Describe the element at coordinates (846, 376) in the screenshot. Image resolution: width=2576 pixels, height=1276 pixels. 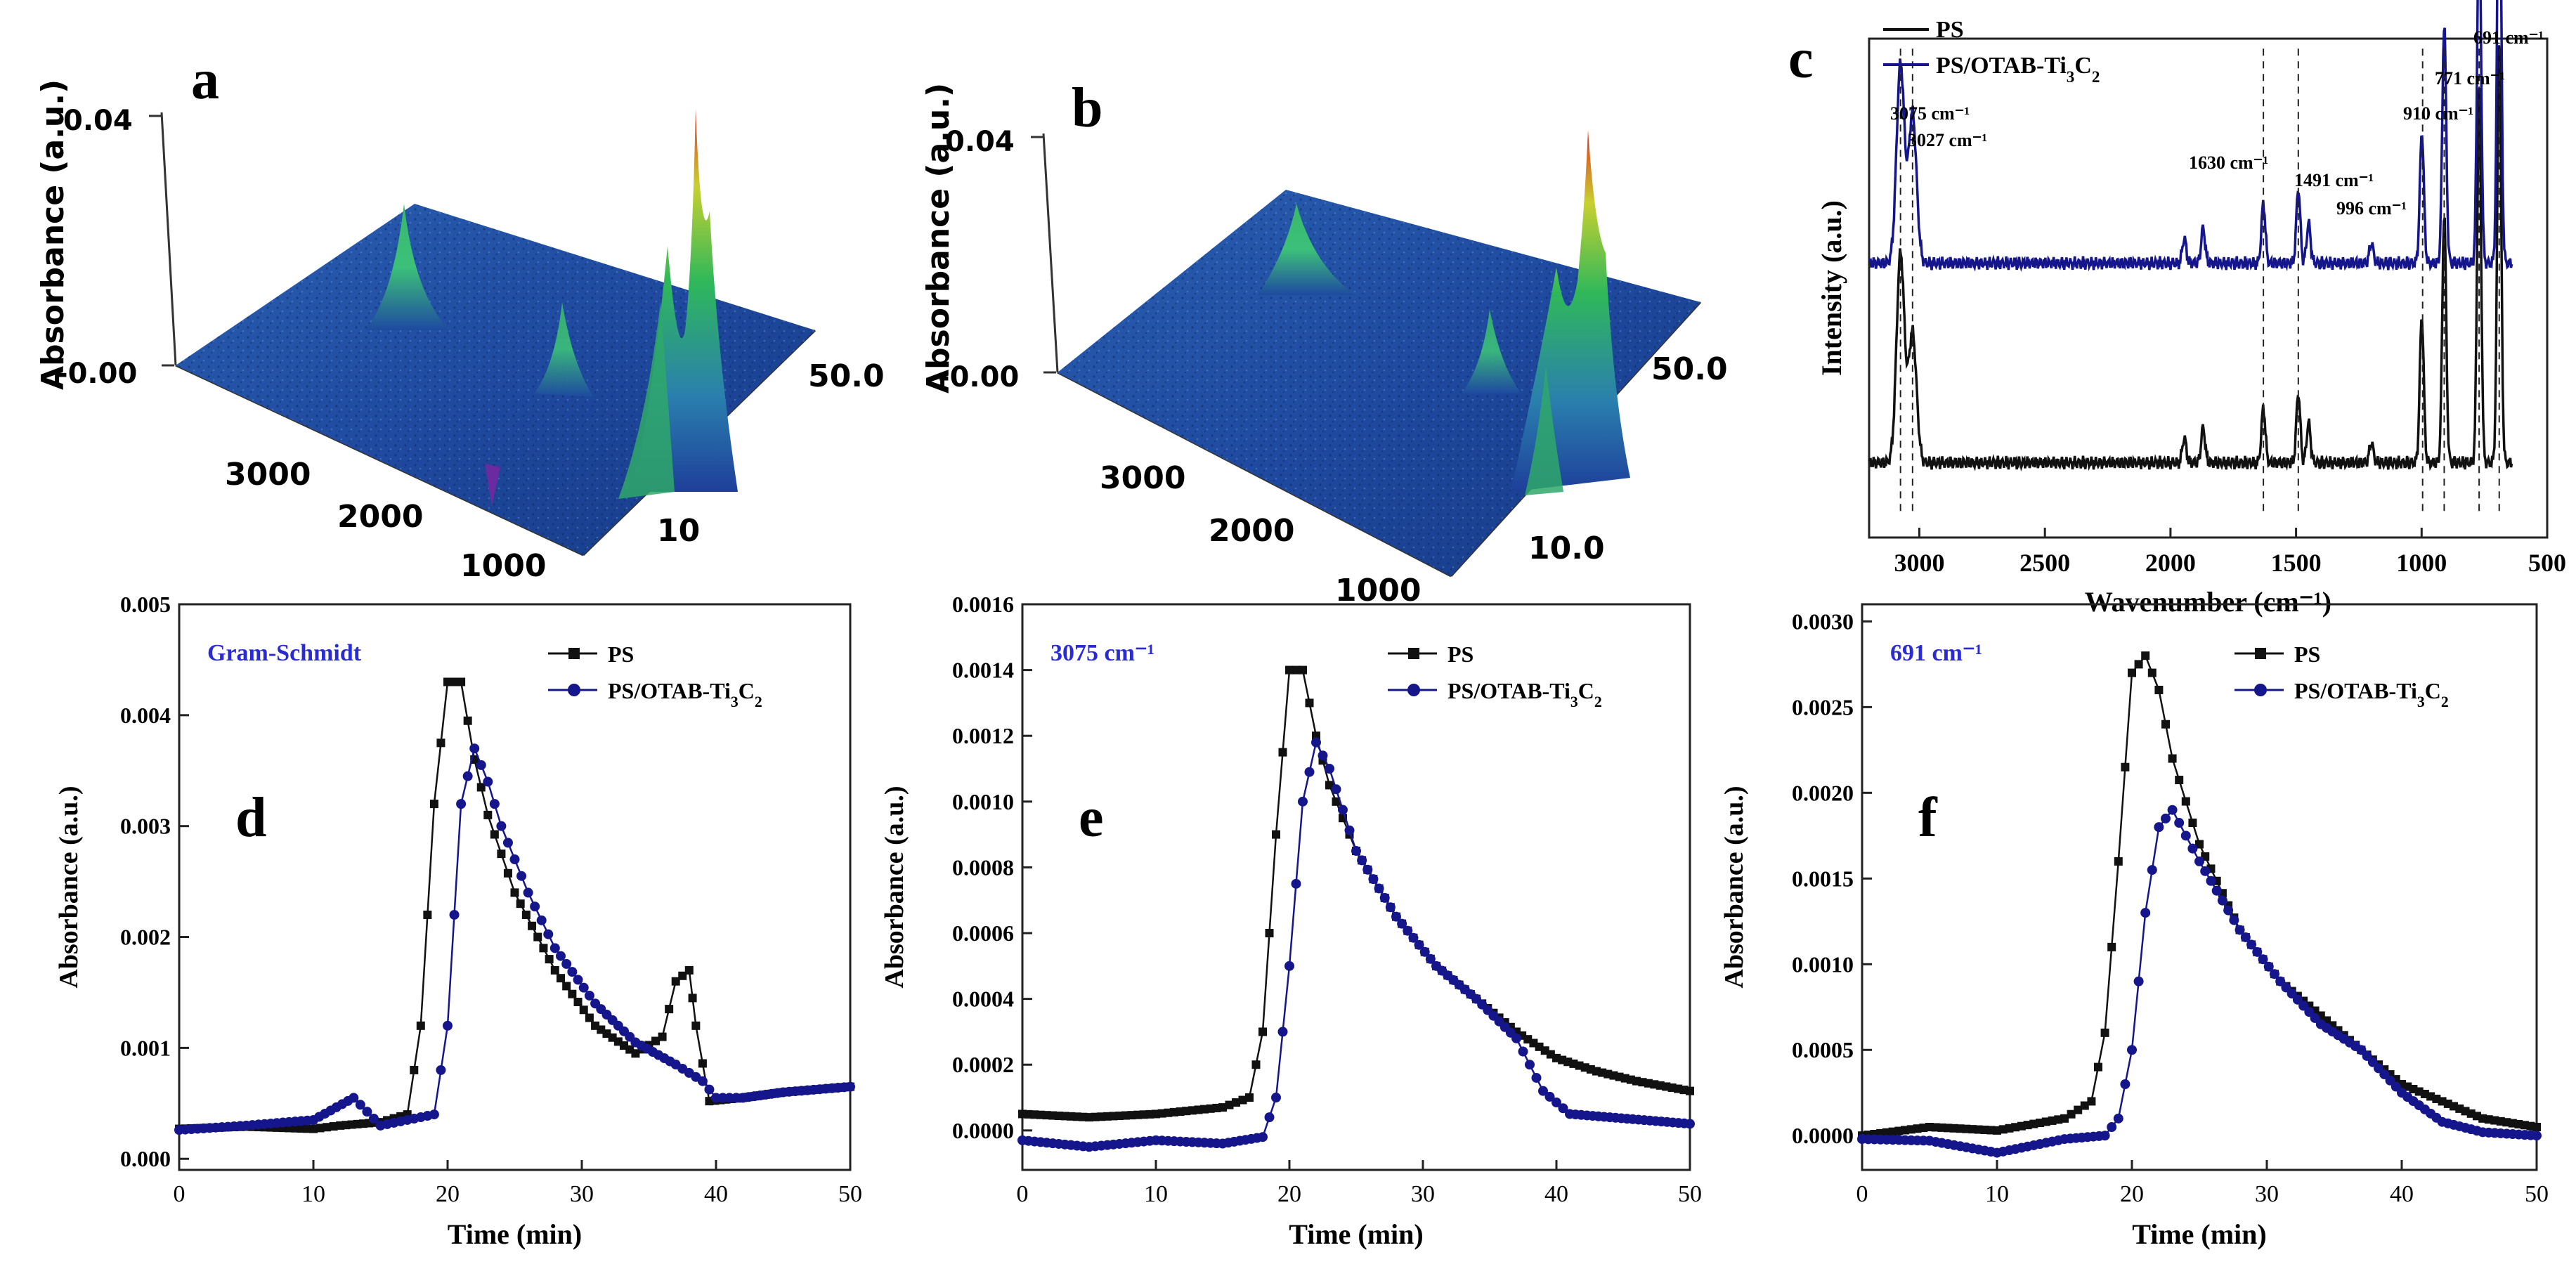
I see `panel-a-ttick: 50.0` at that location.